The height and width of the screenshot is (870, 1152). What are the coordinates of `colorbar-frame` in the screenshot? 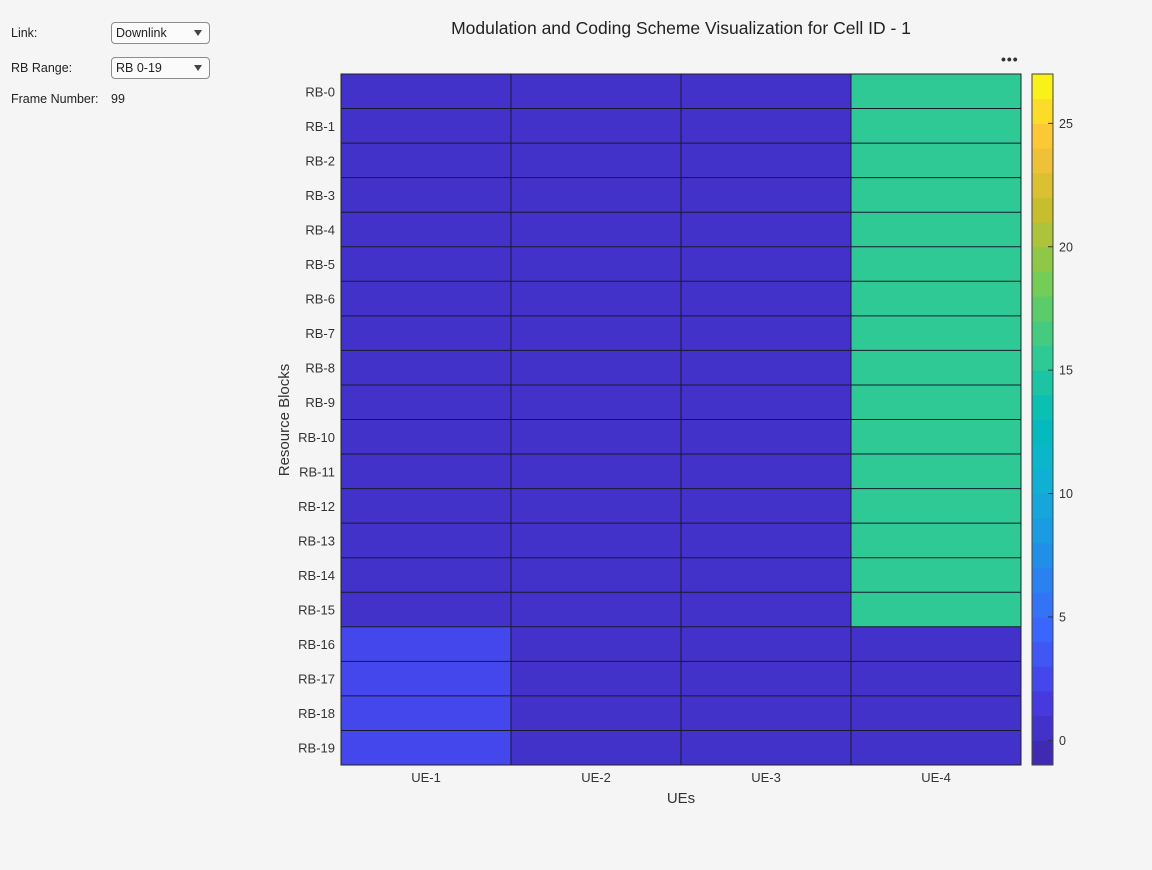 It's located at (1042, 419).